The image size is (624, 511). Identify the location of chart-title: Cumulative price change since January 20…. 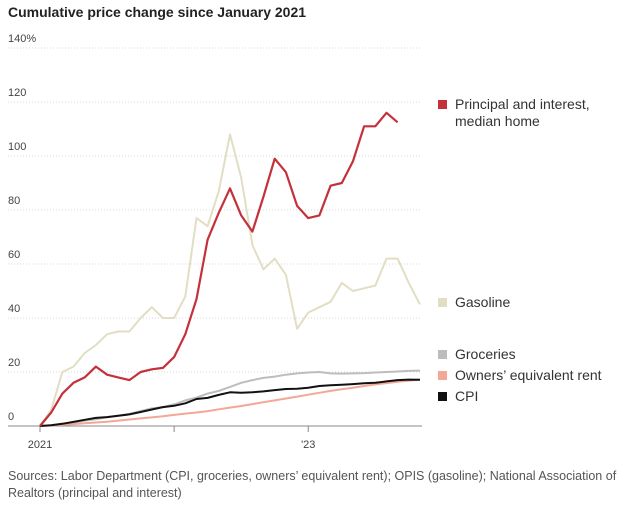
(157, 12).